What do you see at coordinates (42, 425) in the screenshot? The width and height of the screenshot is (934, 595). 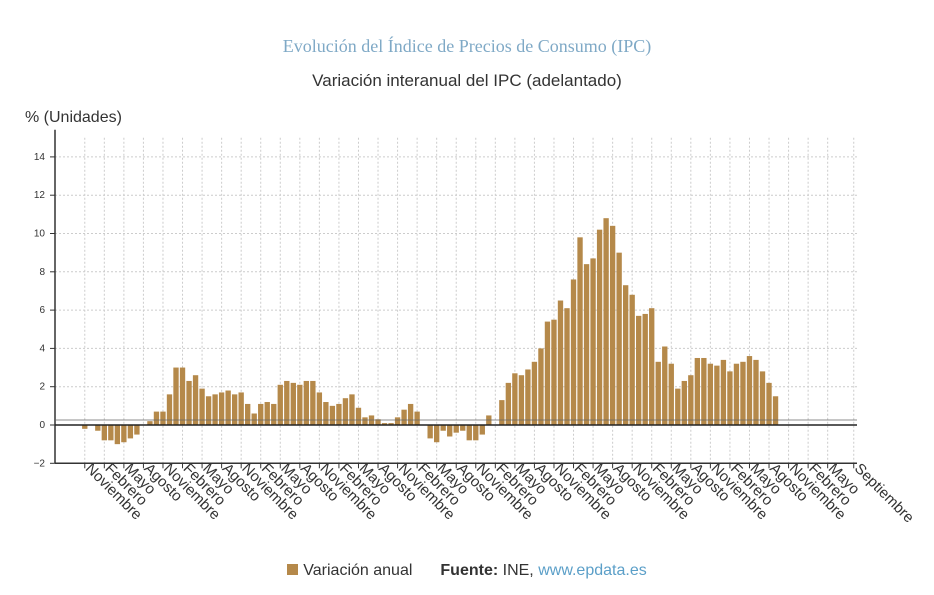 I see `y-tick-label: 0` at bounding box center [42, 425].